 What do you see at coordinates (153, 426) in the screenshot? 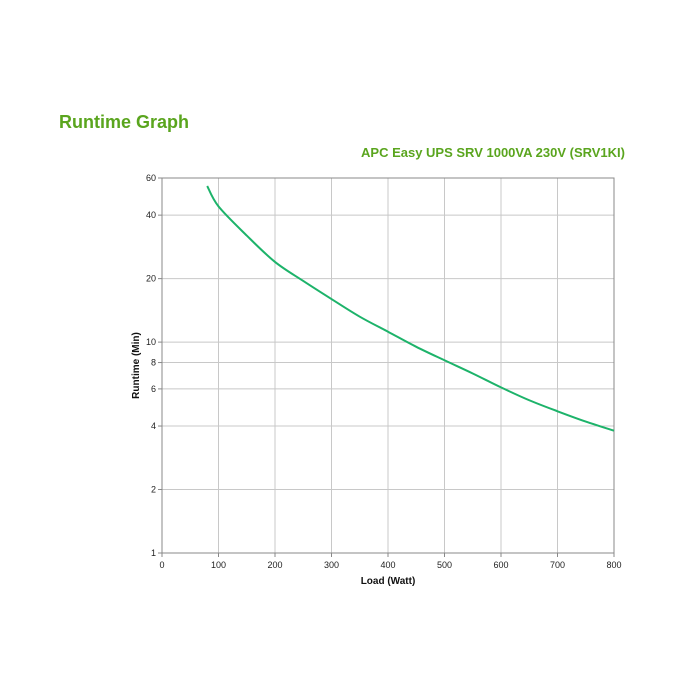
I see `y-tick-label: 4` at bounding box center [153, 426].